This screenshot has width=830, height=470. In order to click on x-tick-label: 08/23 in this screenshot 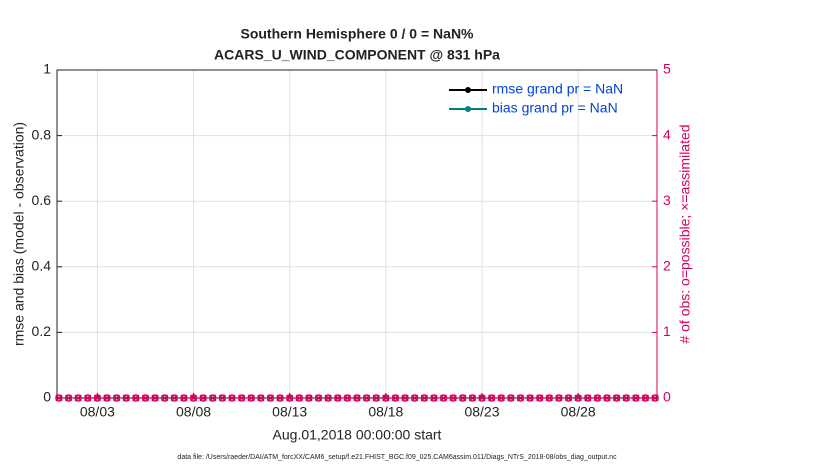, I will do `click(481, 412)`.